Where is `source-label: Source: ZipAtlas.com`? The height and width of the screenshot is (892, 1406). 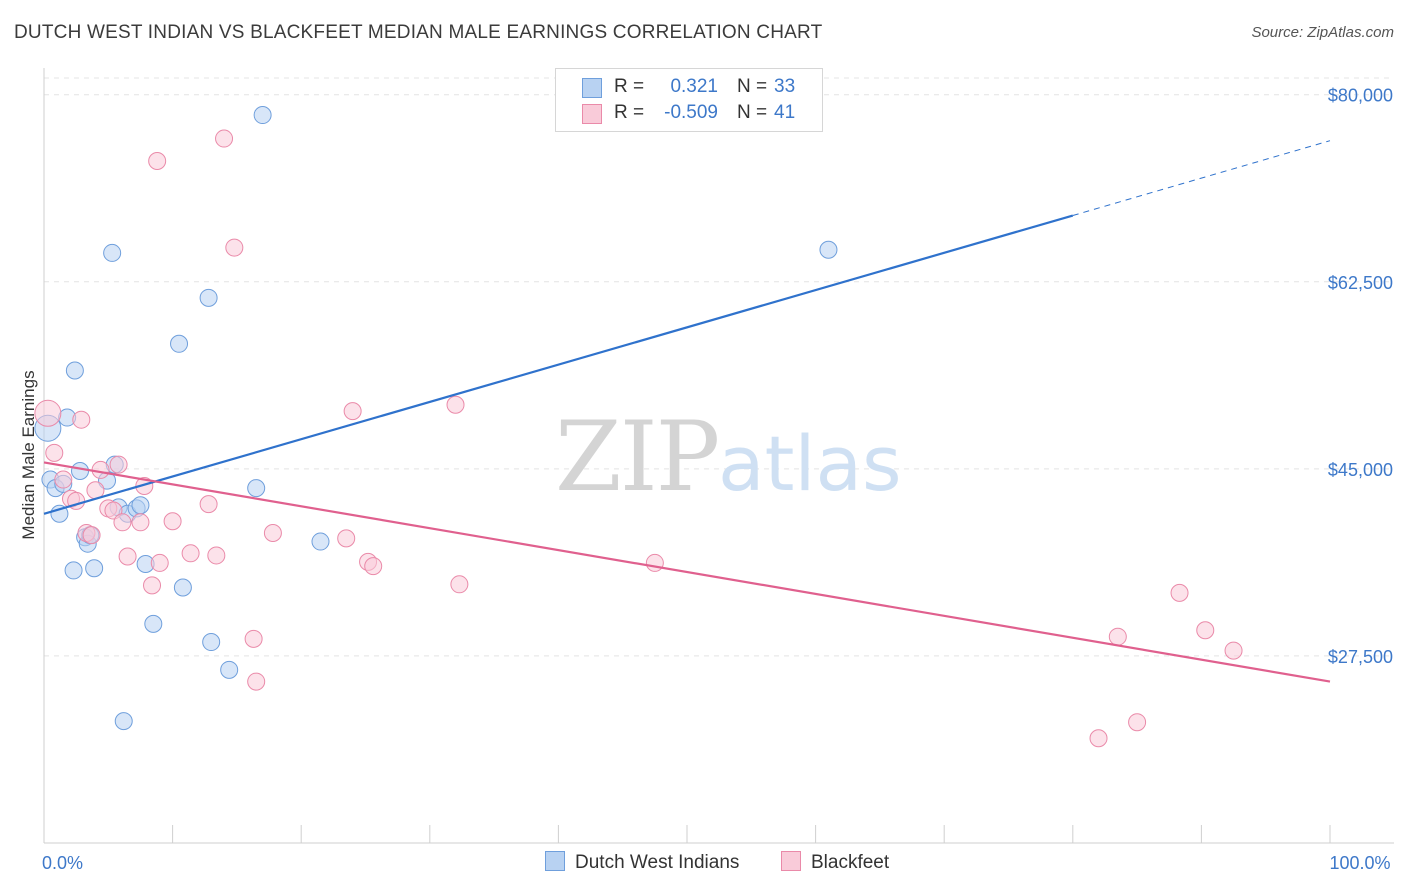 source-label: Source: ZipAtlas.com is located at coordinates (1322, 32).